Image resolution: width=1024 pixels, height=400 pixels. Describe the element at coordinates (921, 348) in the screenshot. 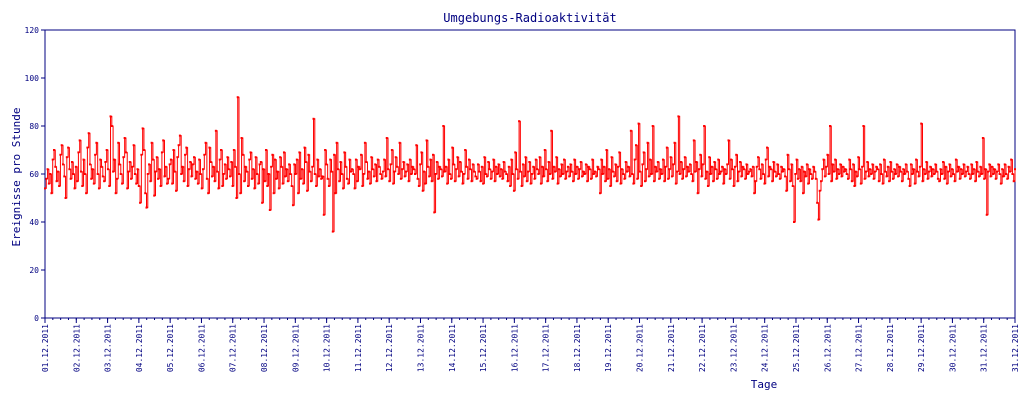

I see `x-tick-label: 29.12.2011` at that location.